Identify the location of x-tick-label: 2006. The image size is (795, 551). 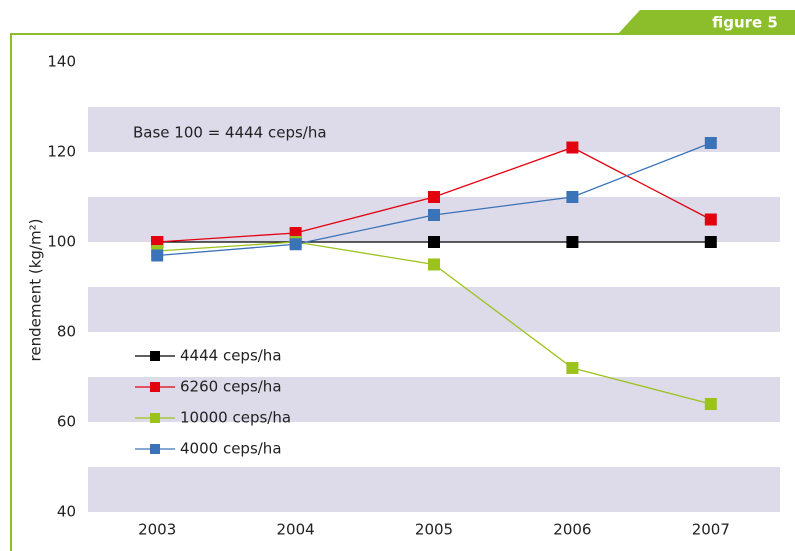
(572, 530).